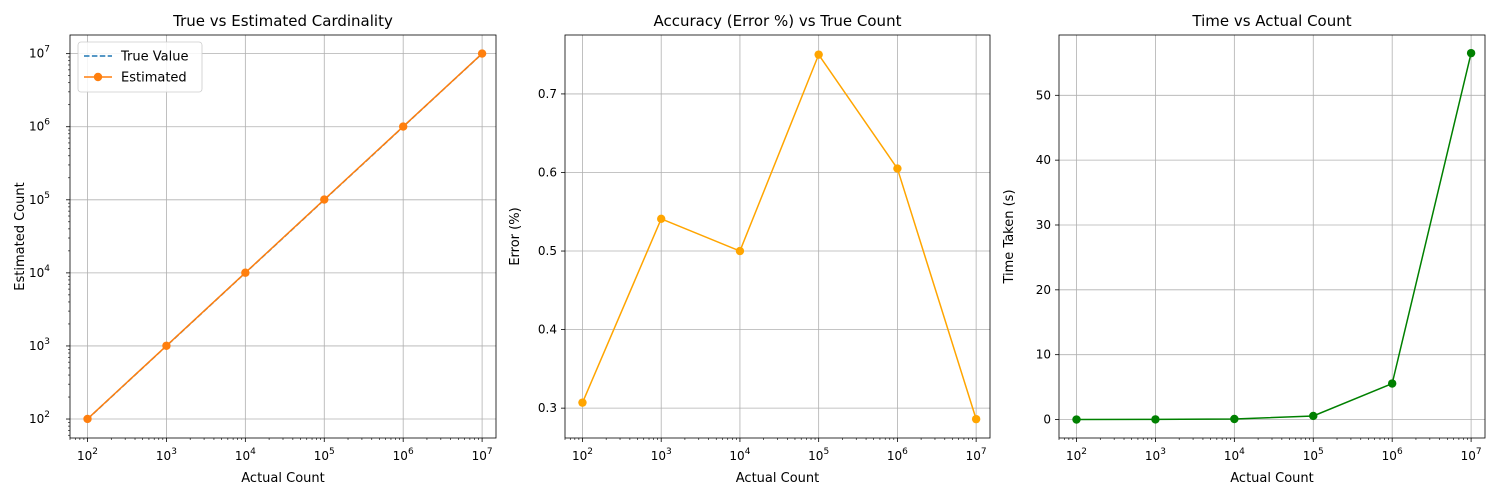 The image size is (1500, 500). What do you see at coordinates (547, 408) in the screenshot?
I see `y-tick-label: 0.3` at bounding box center [547, 408].